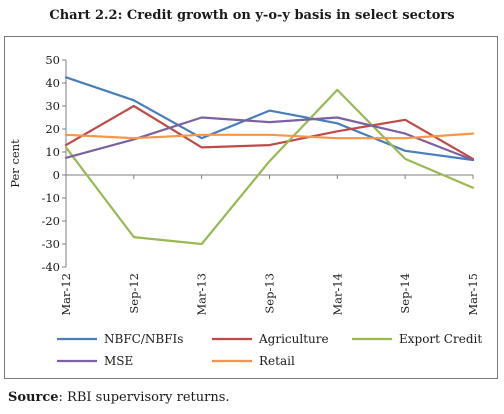  What do you see at coordinates (66, 294) in the screenshot?
I see `x-tick-label: Mar-12` at bounding box center [66, 294].